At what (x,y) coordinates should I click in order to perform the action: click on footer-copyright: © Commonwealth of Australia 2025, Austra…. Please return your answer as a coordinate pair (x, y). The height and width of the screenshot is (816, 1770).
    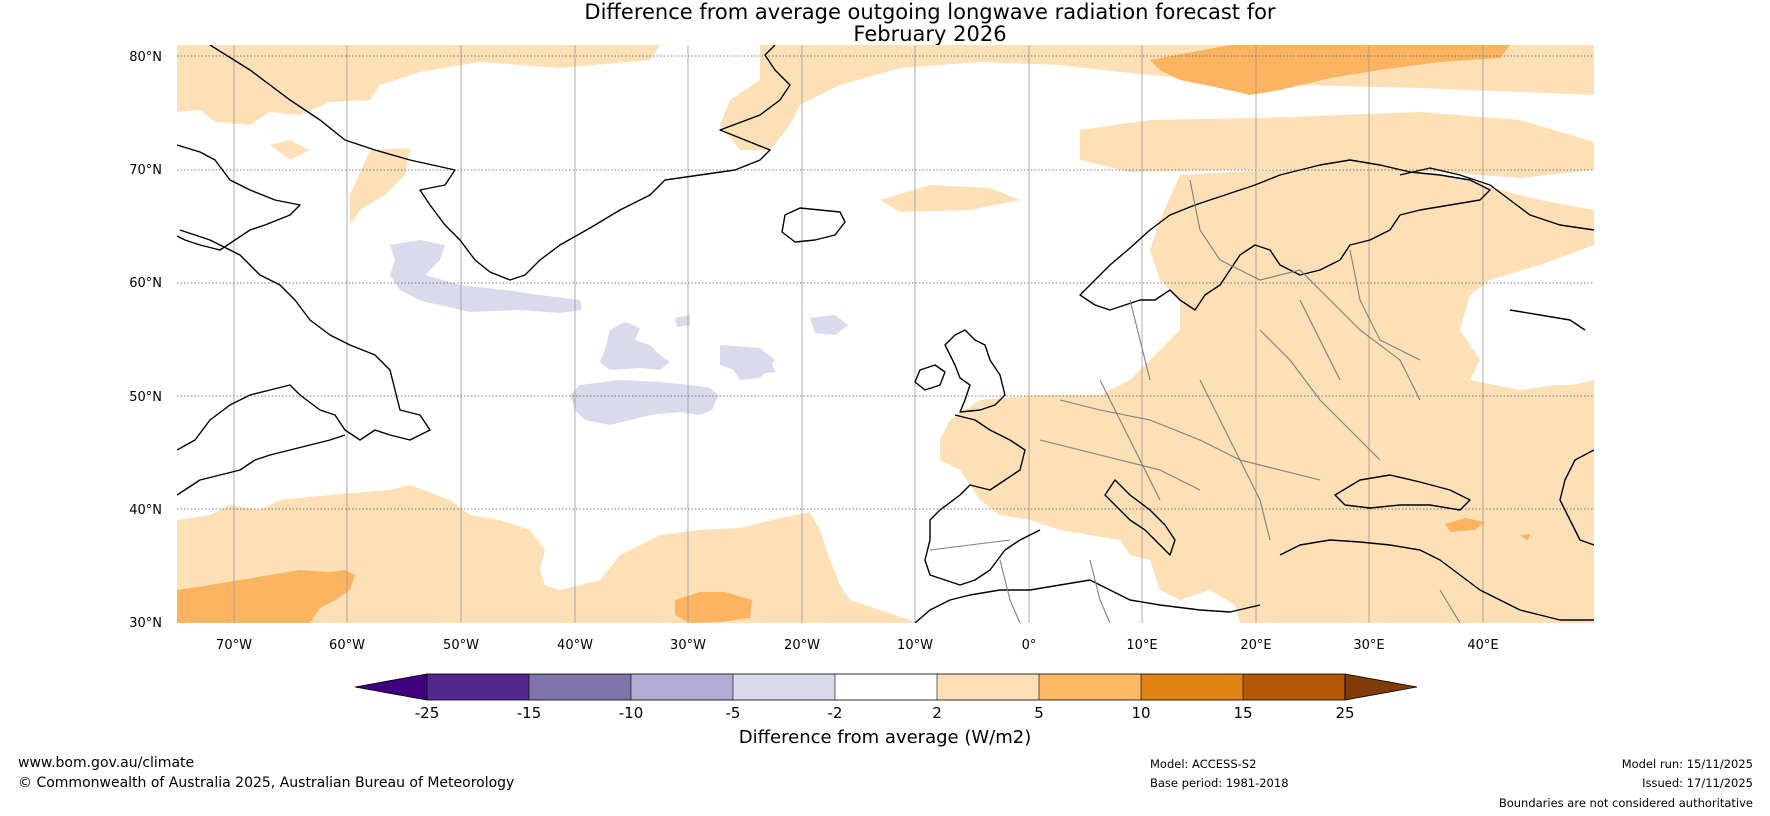
    Looking at the image, I should click on (266, 783).